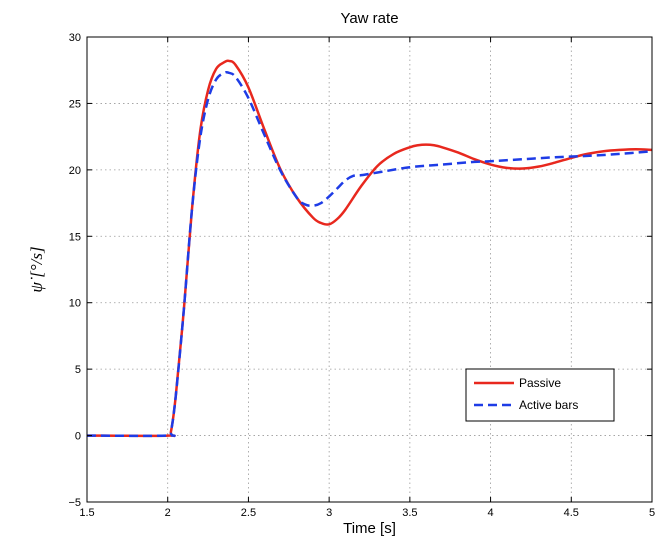 The height and width of the screenshot is (541, 655). I want to click on y-tick-label: 5, so click(78, 370).